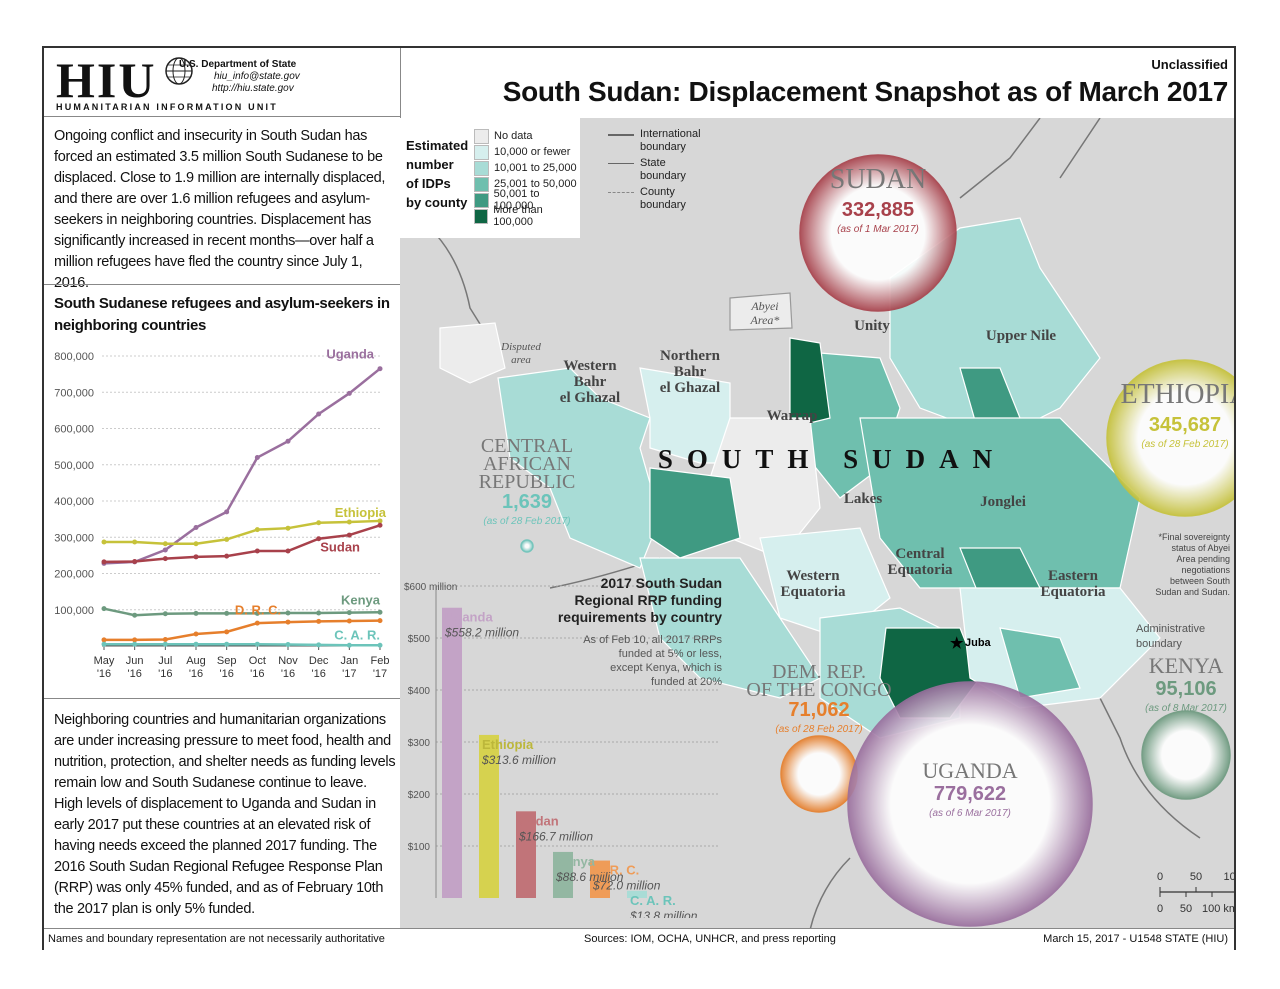  What do you see at coordinates (685, 415) in the screenshot?
I see `state-northern-bahr-el-ghazal` at bounding box center [685, 415].